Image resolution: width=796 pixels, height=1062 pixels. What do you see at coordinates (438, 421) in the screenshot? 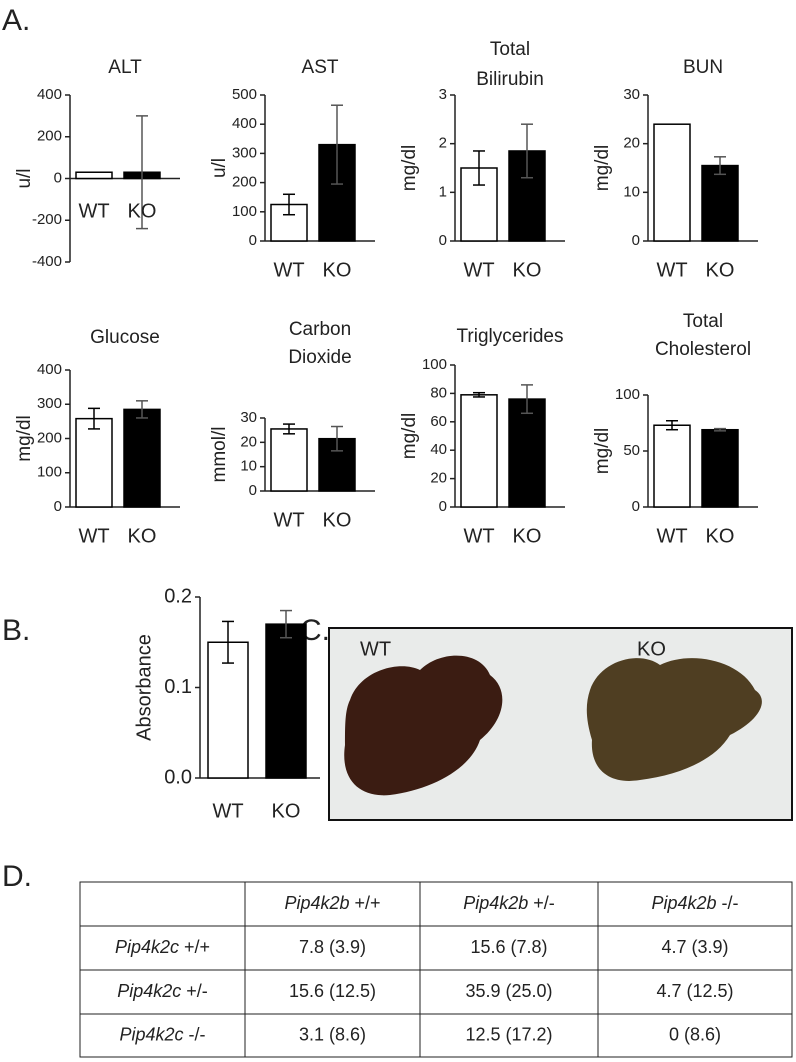
I see `y-tick-label: 60` at bounding box center [438, 421].